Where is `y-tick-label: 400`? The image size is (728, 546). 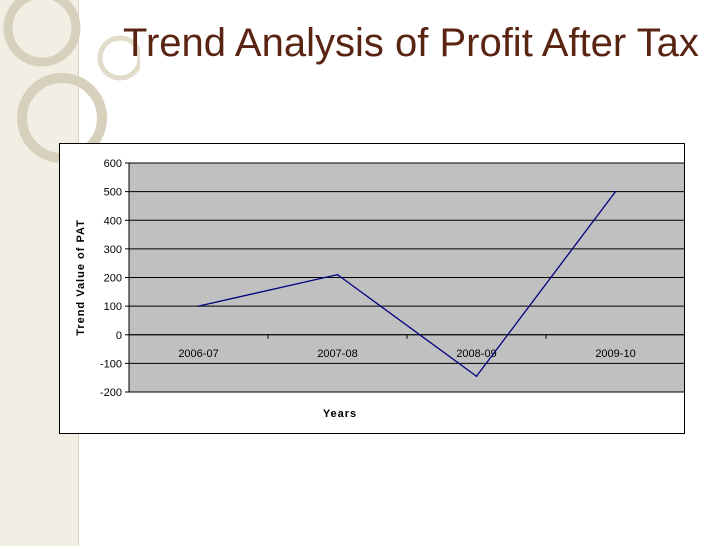 y-tick-label: 400 is located at coordinates (113, 221).